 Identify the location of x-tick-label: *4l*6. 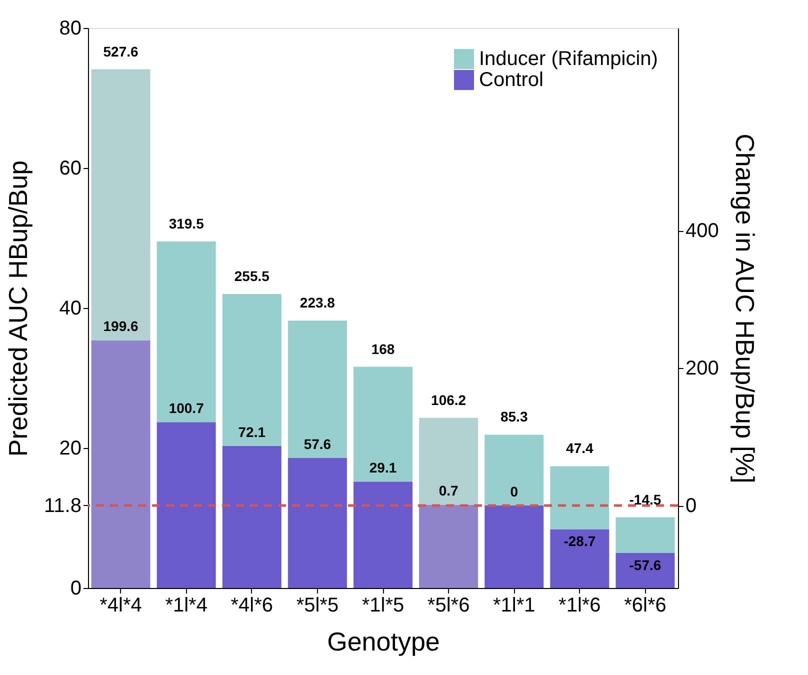
(252, 605).